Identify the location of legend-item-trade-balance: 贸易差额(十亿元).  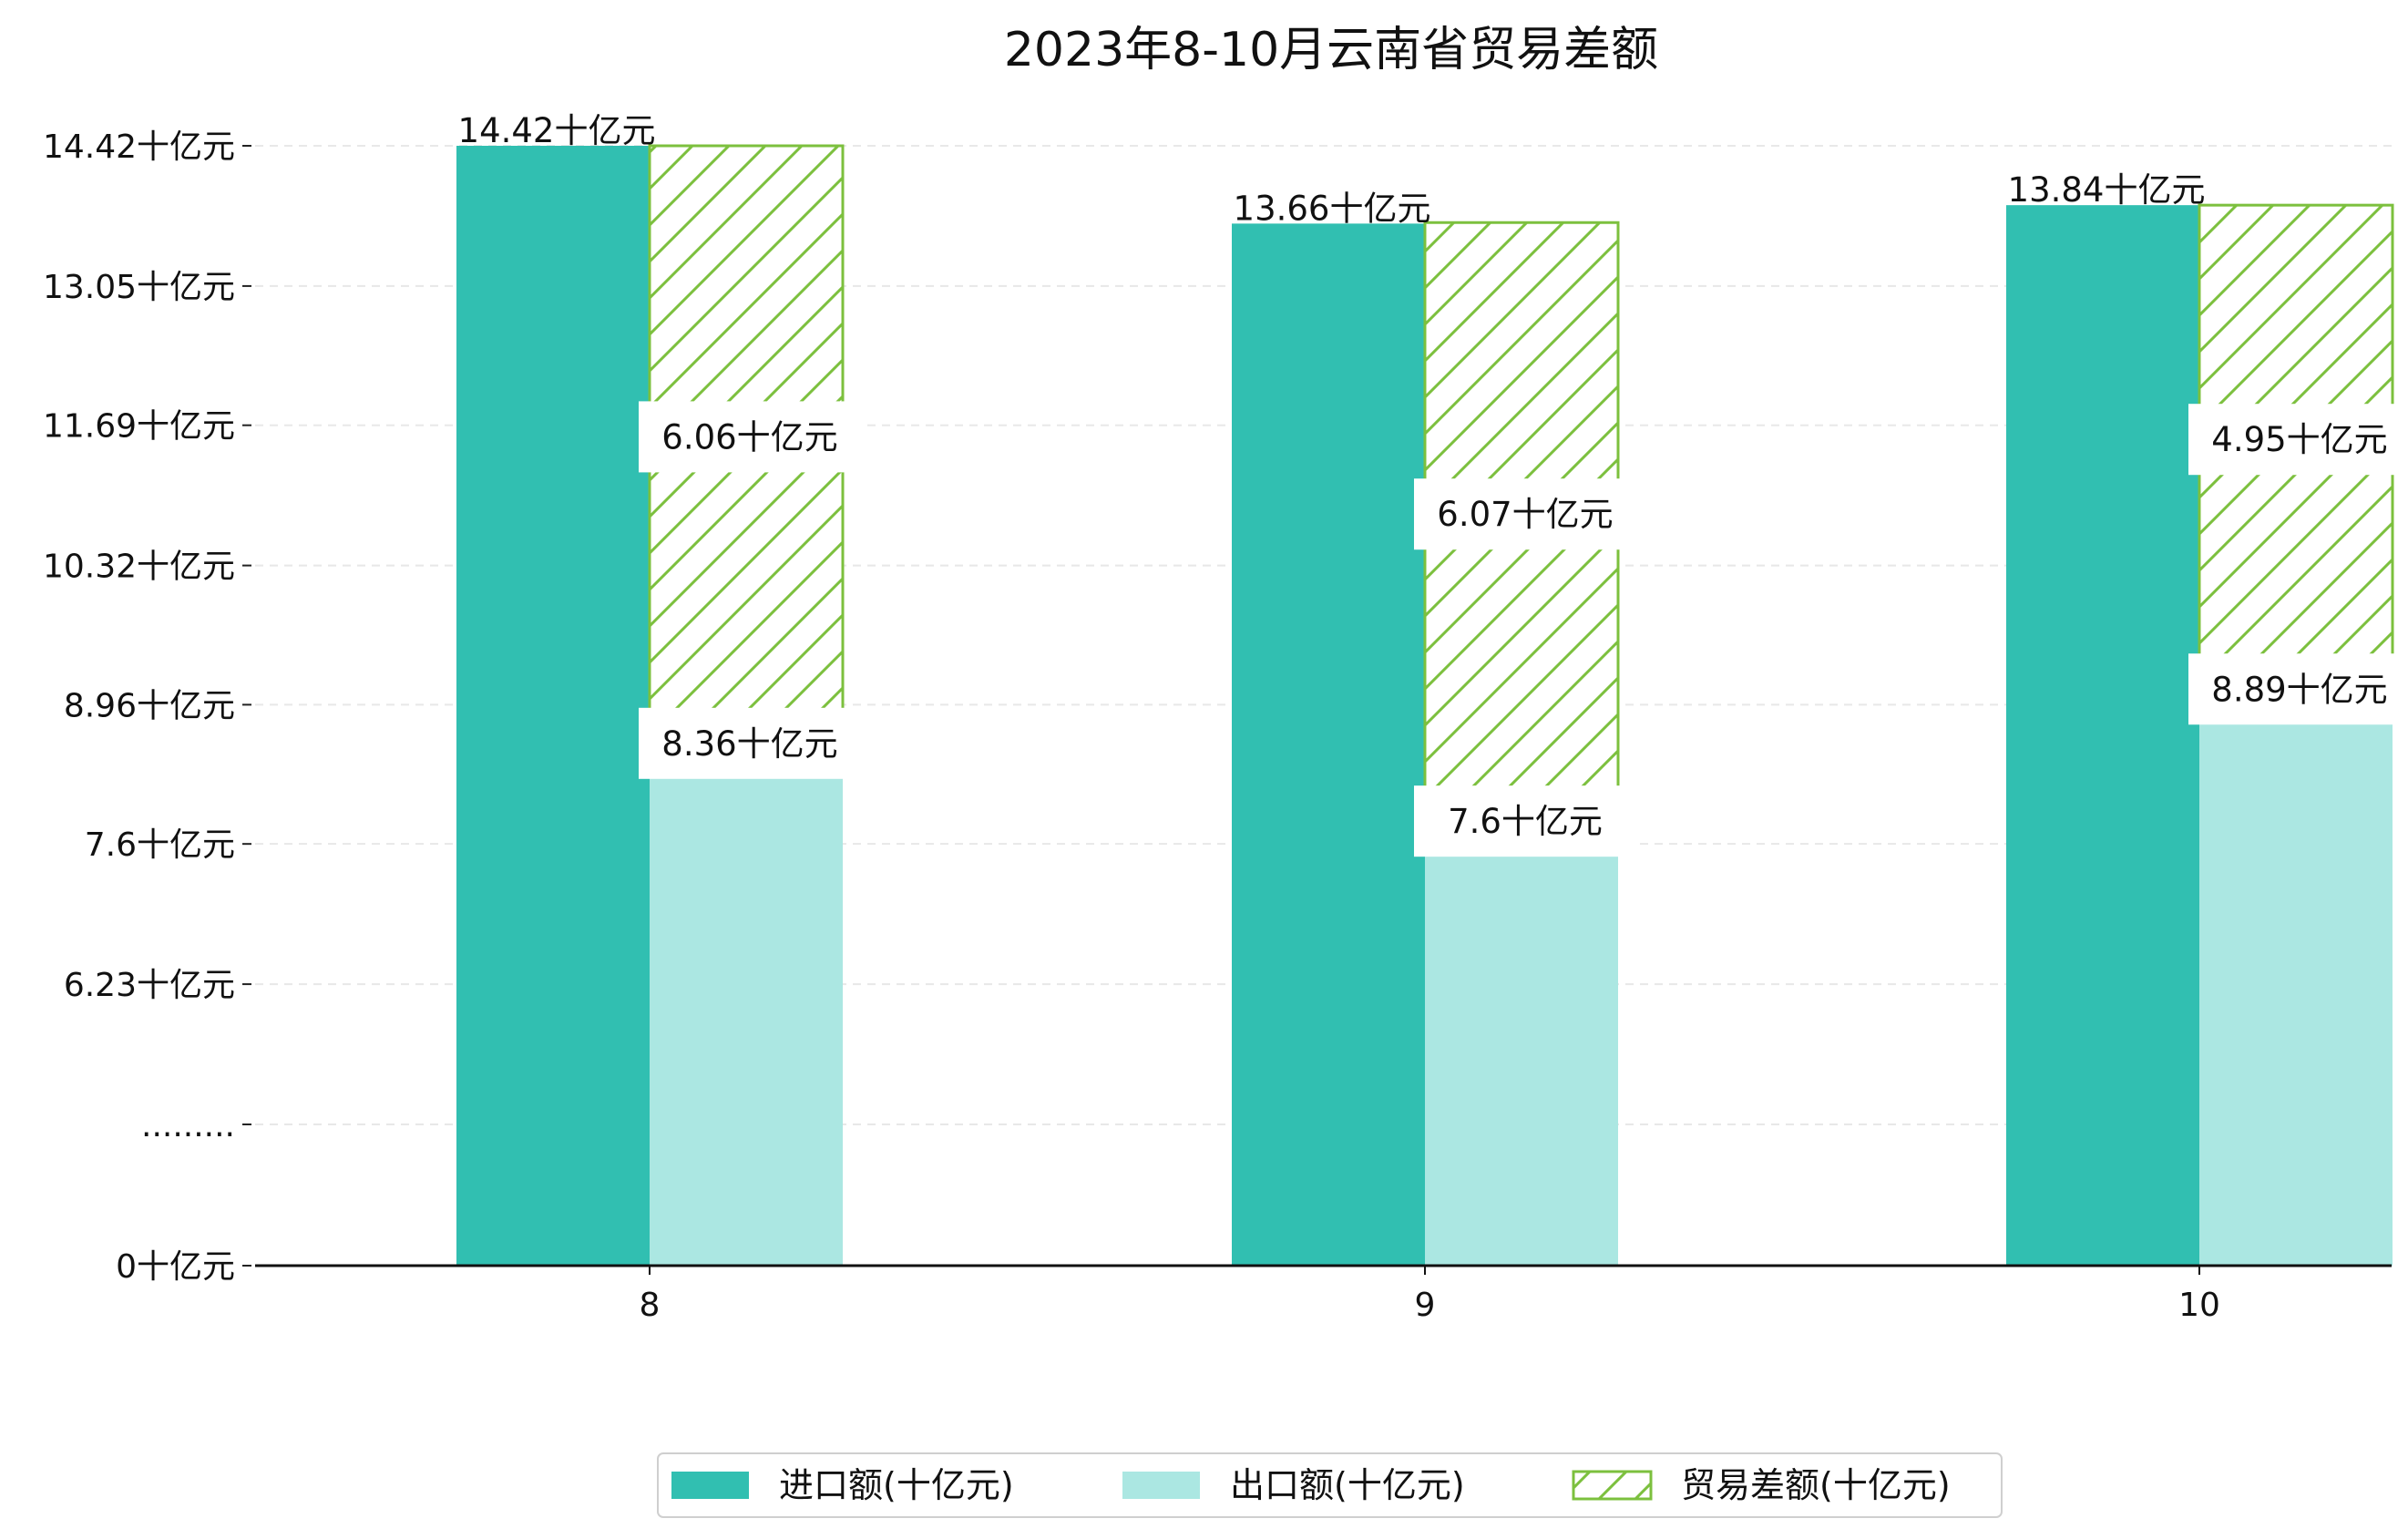
(1762, 1485).